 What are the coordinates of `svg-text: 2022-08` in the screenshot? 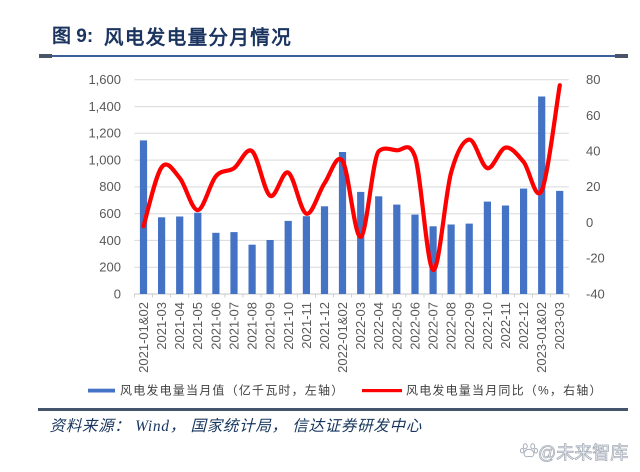 It's located at (451, 326).